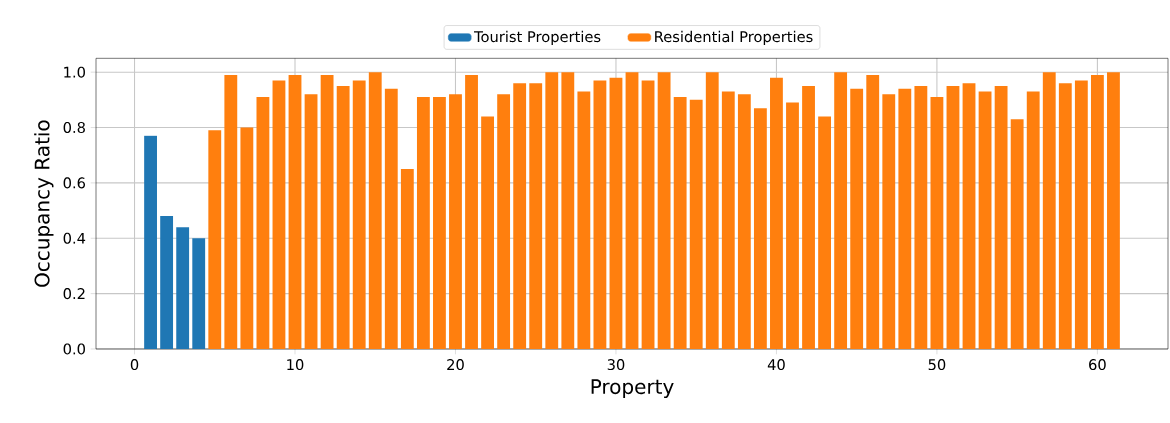 This screenshot has width=1170, height=423. What do you see at coordinates (134, 365) in the screenshot?
I see `x-tick-label: 0` at bounding box center [134, 365].